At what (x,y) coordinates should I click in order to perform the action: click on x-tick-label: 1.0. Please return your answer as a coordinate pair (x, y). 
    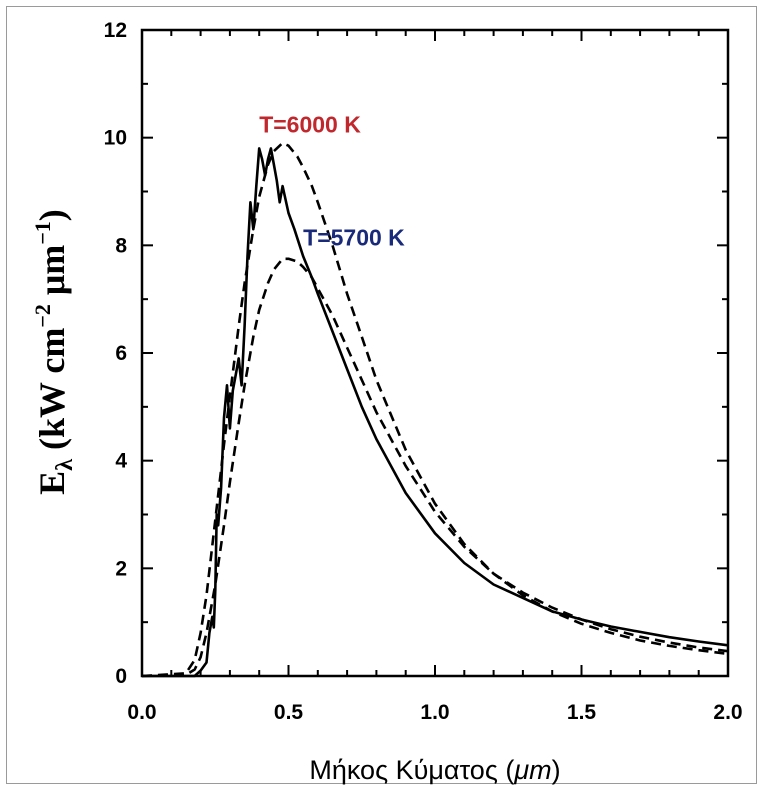
    Looking at the image, I should click on (434, 712).